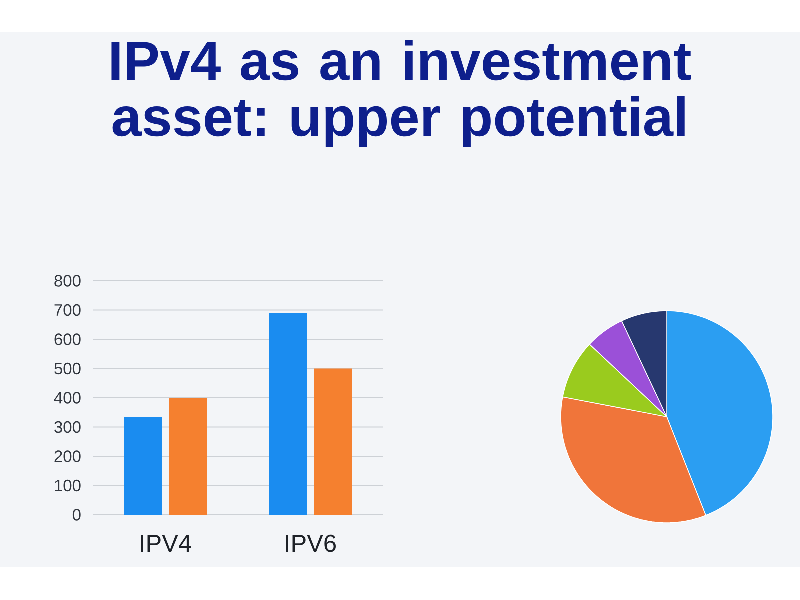  I want to click on y-tick-label: 400, so click(67, 398).